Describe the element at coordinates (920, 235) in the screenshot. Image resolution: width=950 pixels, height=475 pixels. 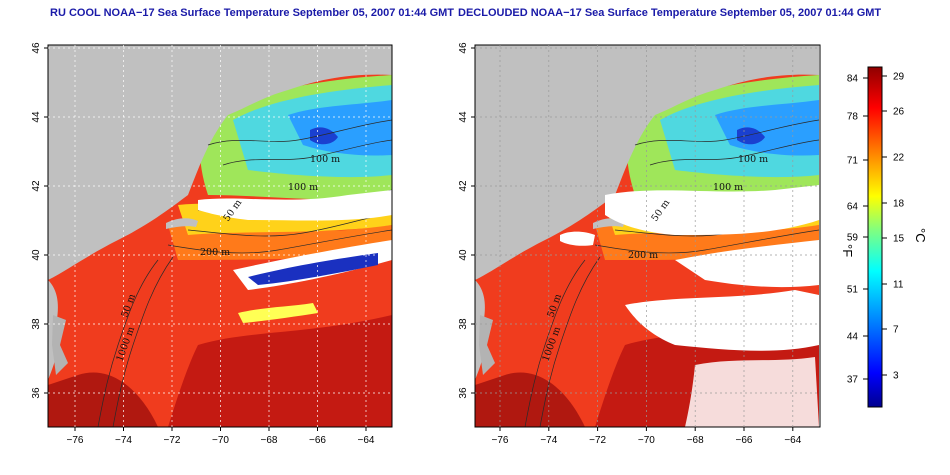
I see `celsius-unit-label: °C` at that location.